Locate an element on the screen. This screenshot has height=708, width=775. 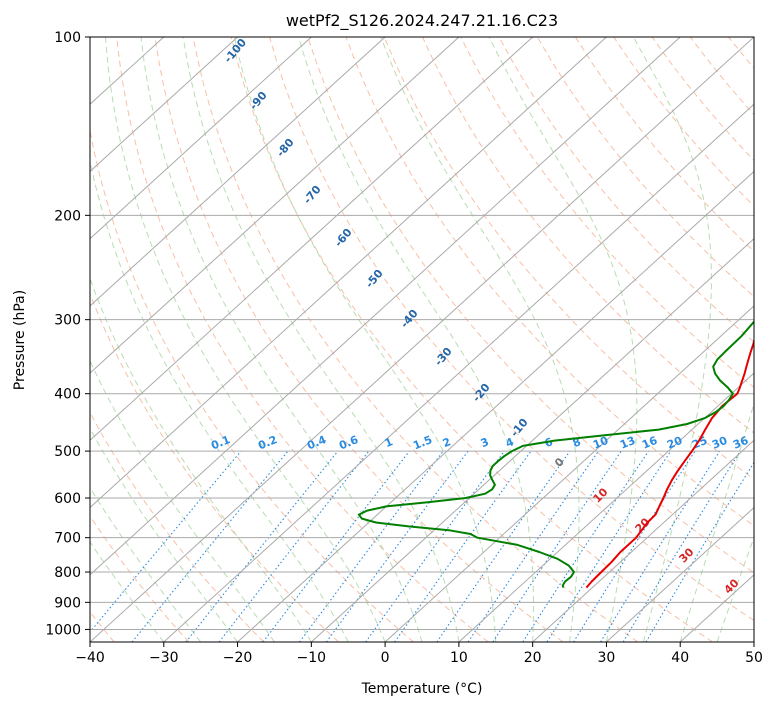
x-tick-label: 0 is located at coordinates (385, 658).